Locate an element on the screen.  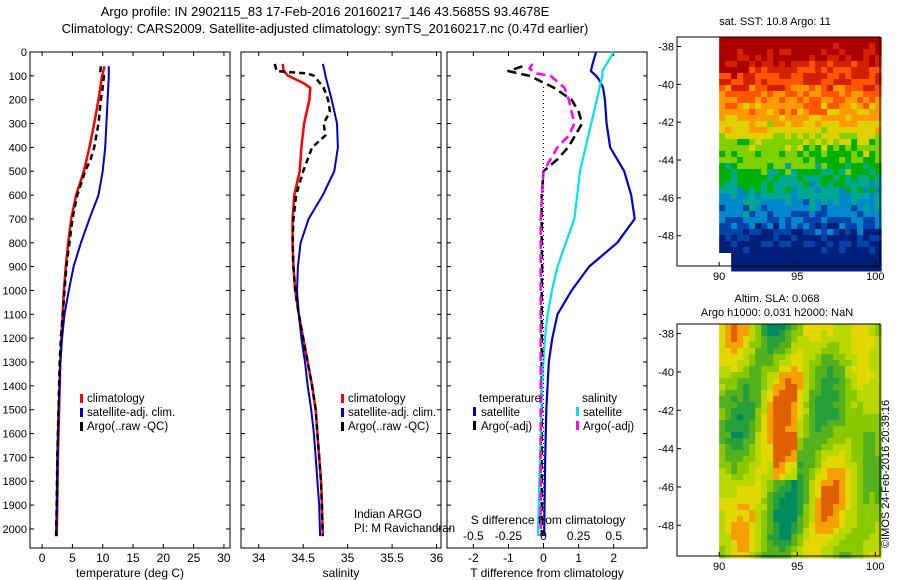
sal-x-axis-label: salinity is located at coordinates (341, 573).